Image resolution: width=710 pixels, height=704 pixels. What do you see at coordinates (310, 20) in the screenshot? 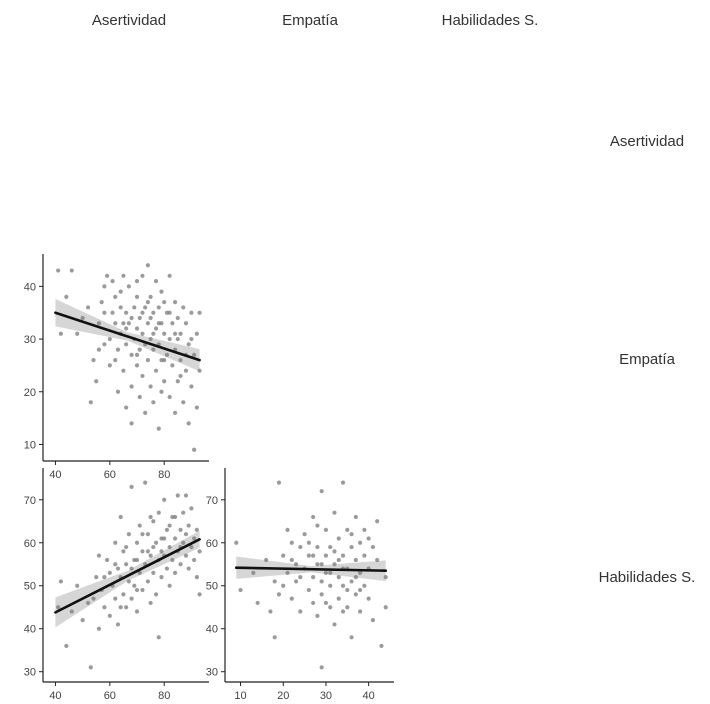
I see `column-header-empatia: Empatía` at bounding box center [310, 20].